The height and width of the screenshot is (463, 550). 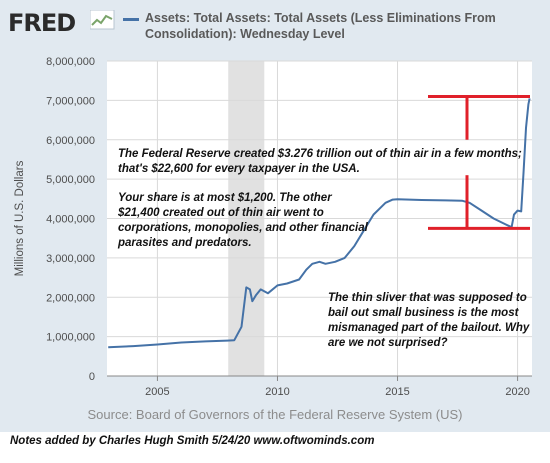 What do you see at coordinates (20, 218) in the screenshot?
I see `y-axis-label: Millions of U.S. Dollars` at bounding box center [20, 218].